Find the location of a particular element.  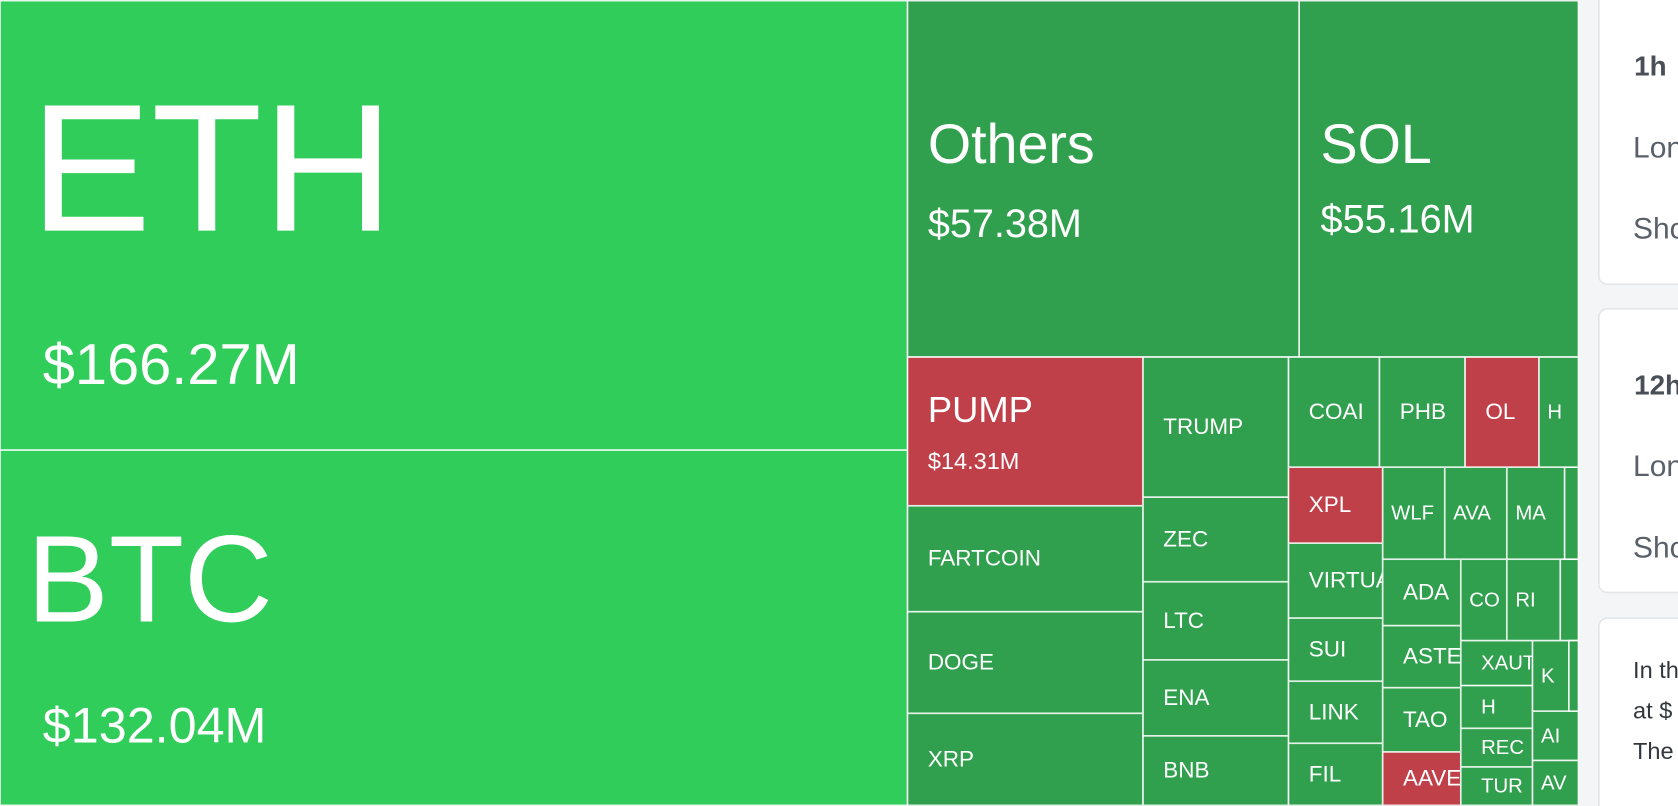

tile: MA is located at coordinates (1535, 513).